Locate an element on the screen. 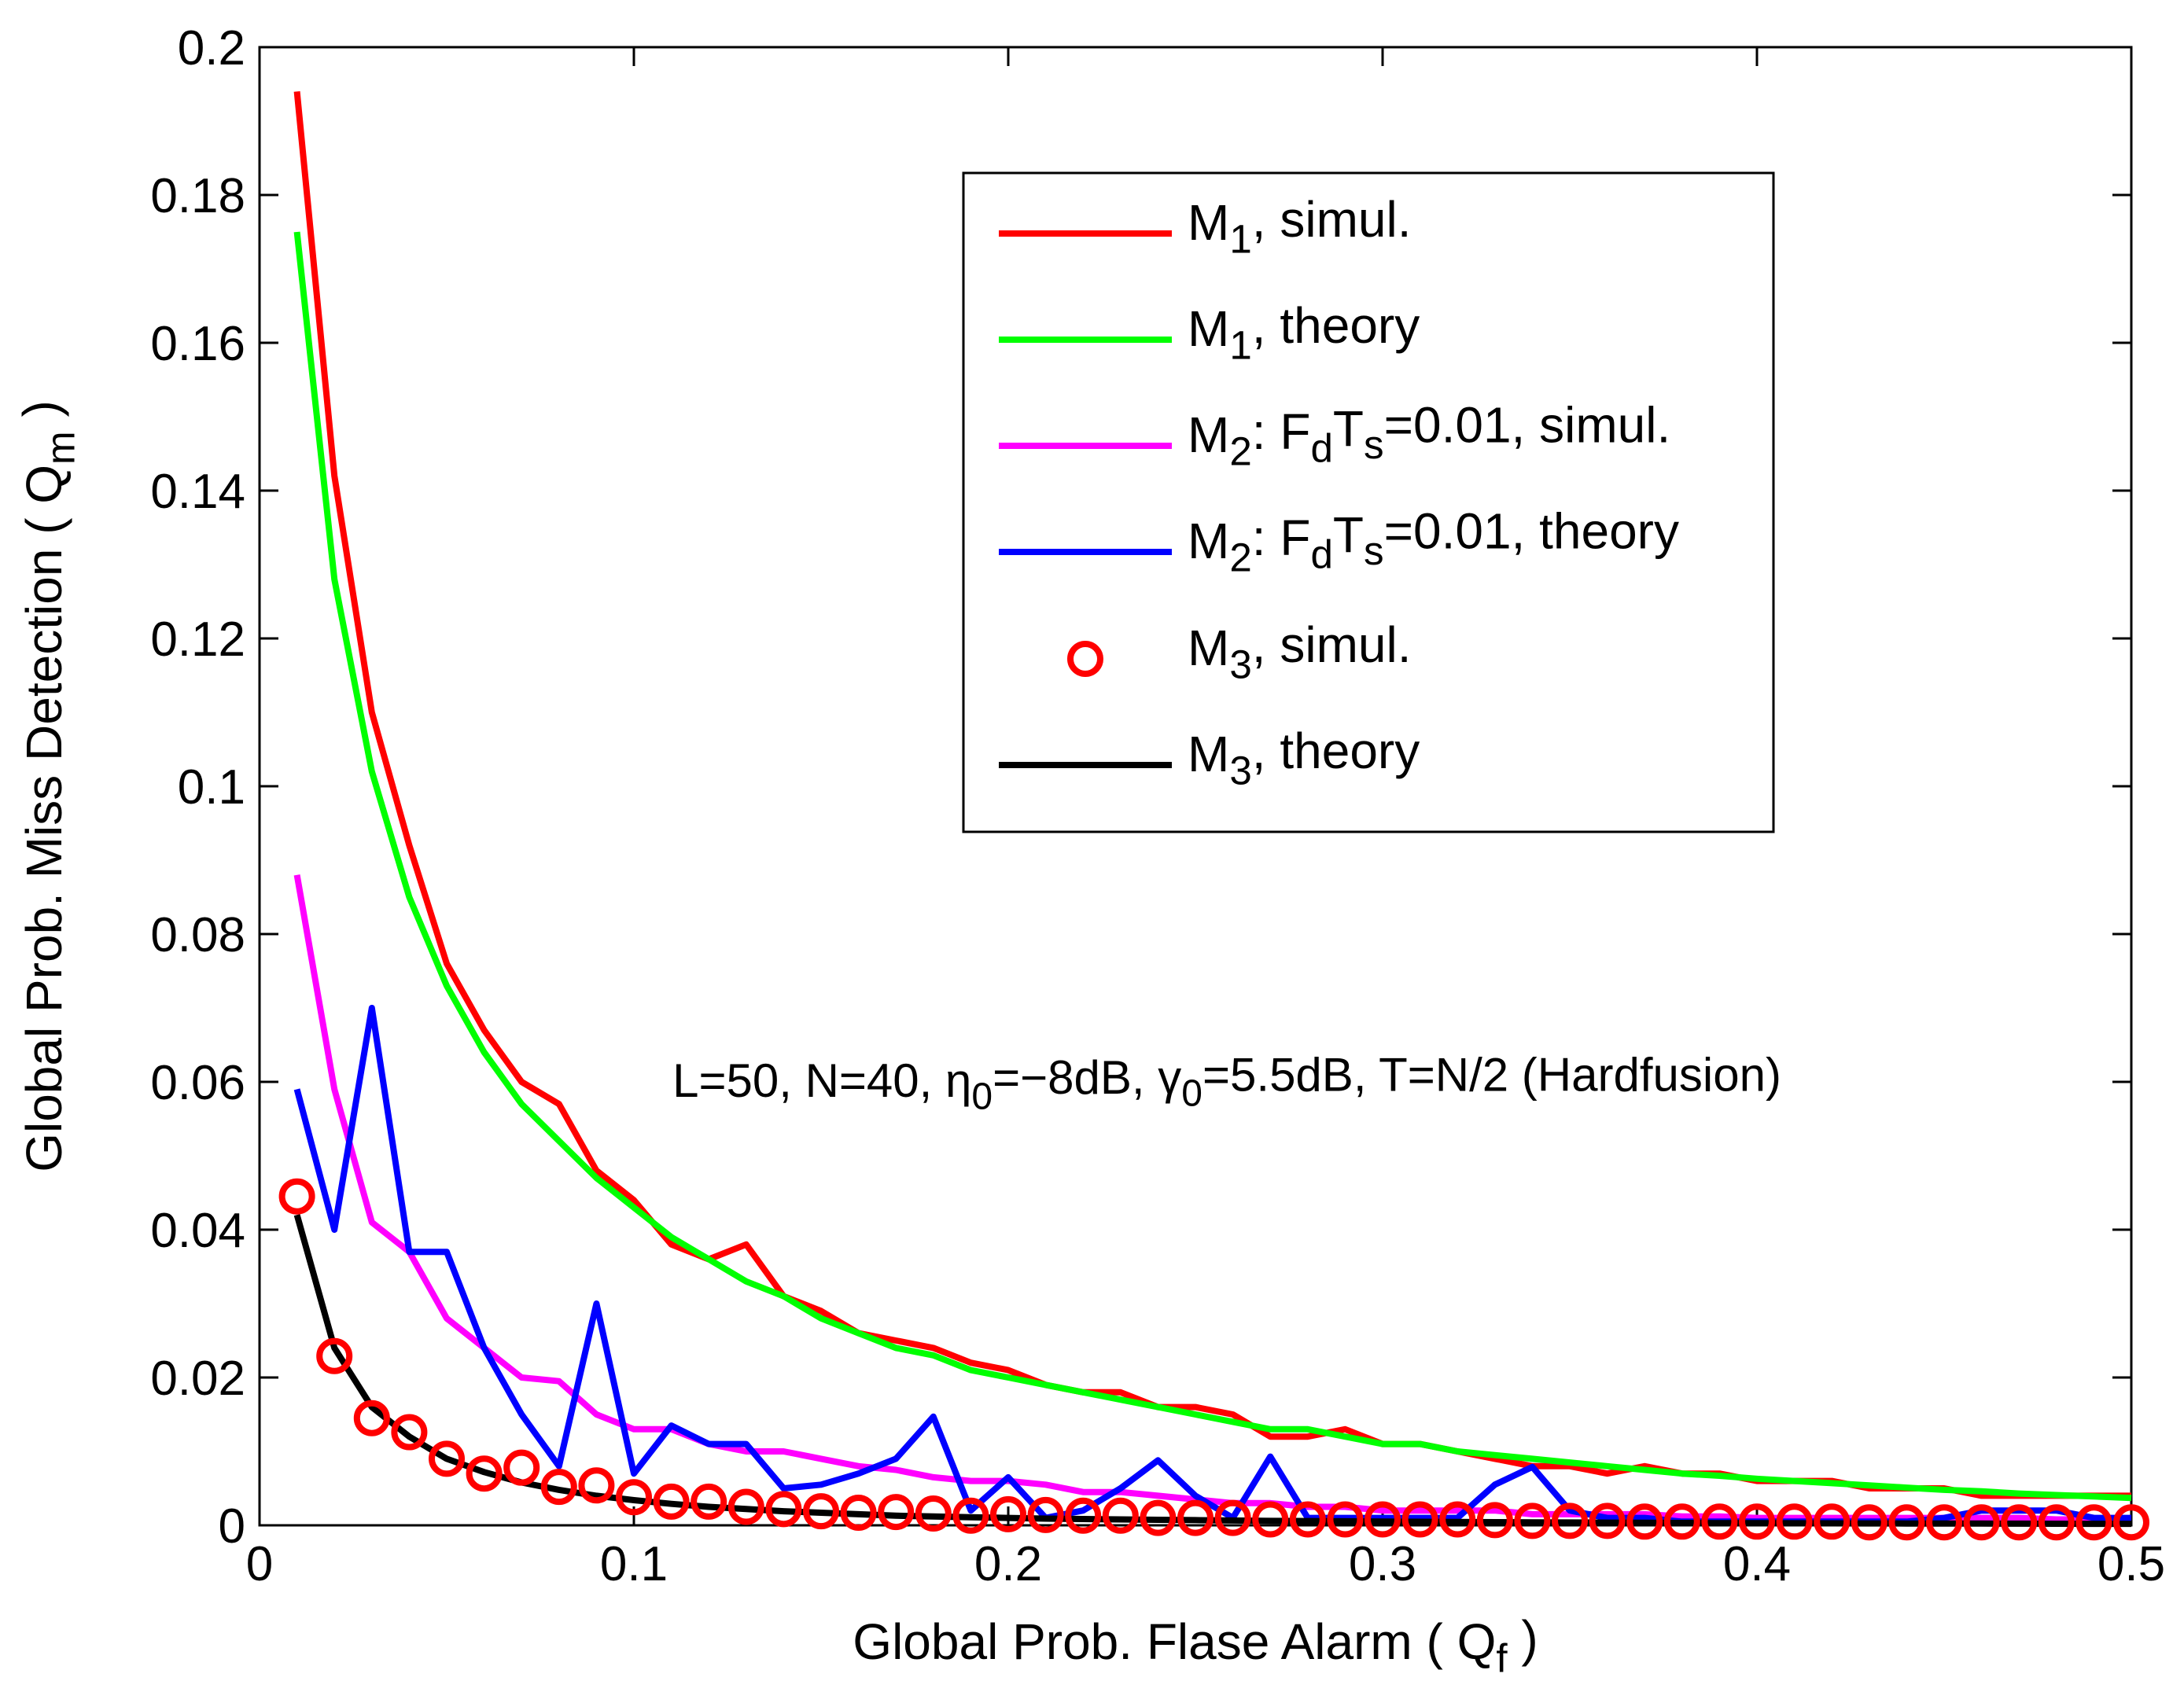 The height and width of the screenshot is (1703, 2184). y-tick-label: 0.16 is located at coordinates (197, 344).